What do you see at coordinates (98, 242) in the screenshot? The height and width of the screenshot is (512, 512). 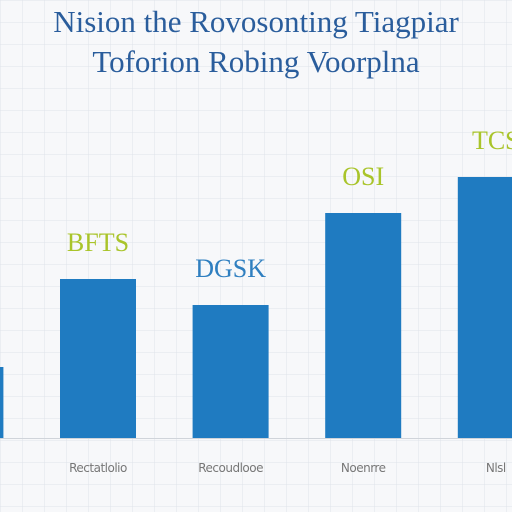 I see `bar-label: BFTS` at bounding box center [98, 242].